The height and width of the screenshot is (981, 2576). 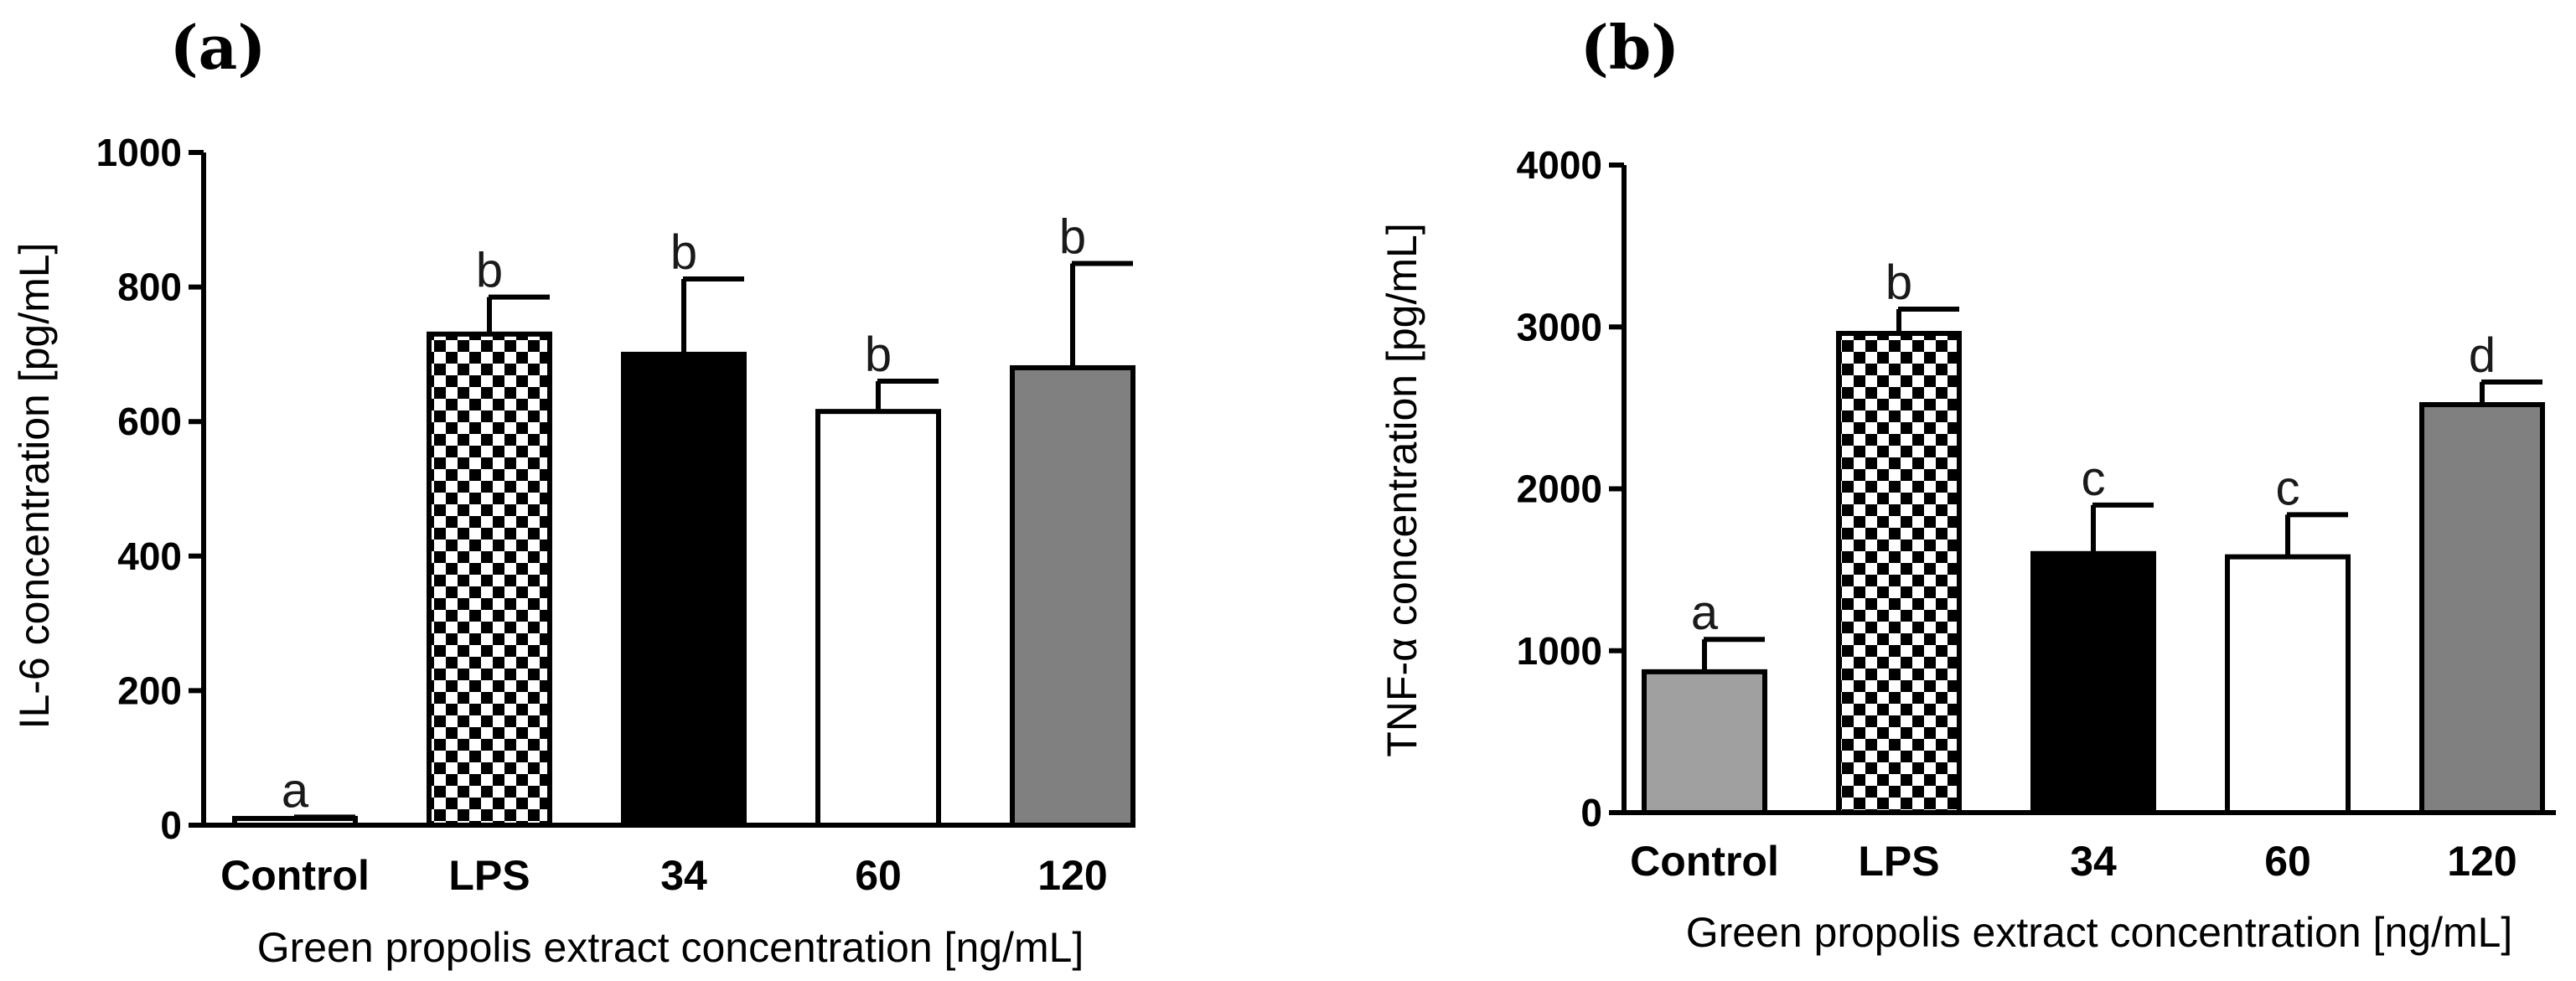 I want to click on significance-letter: d, so click(x=2482, y=355).